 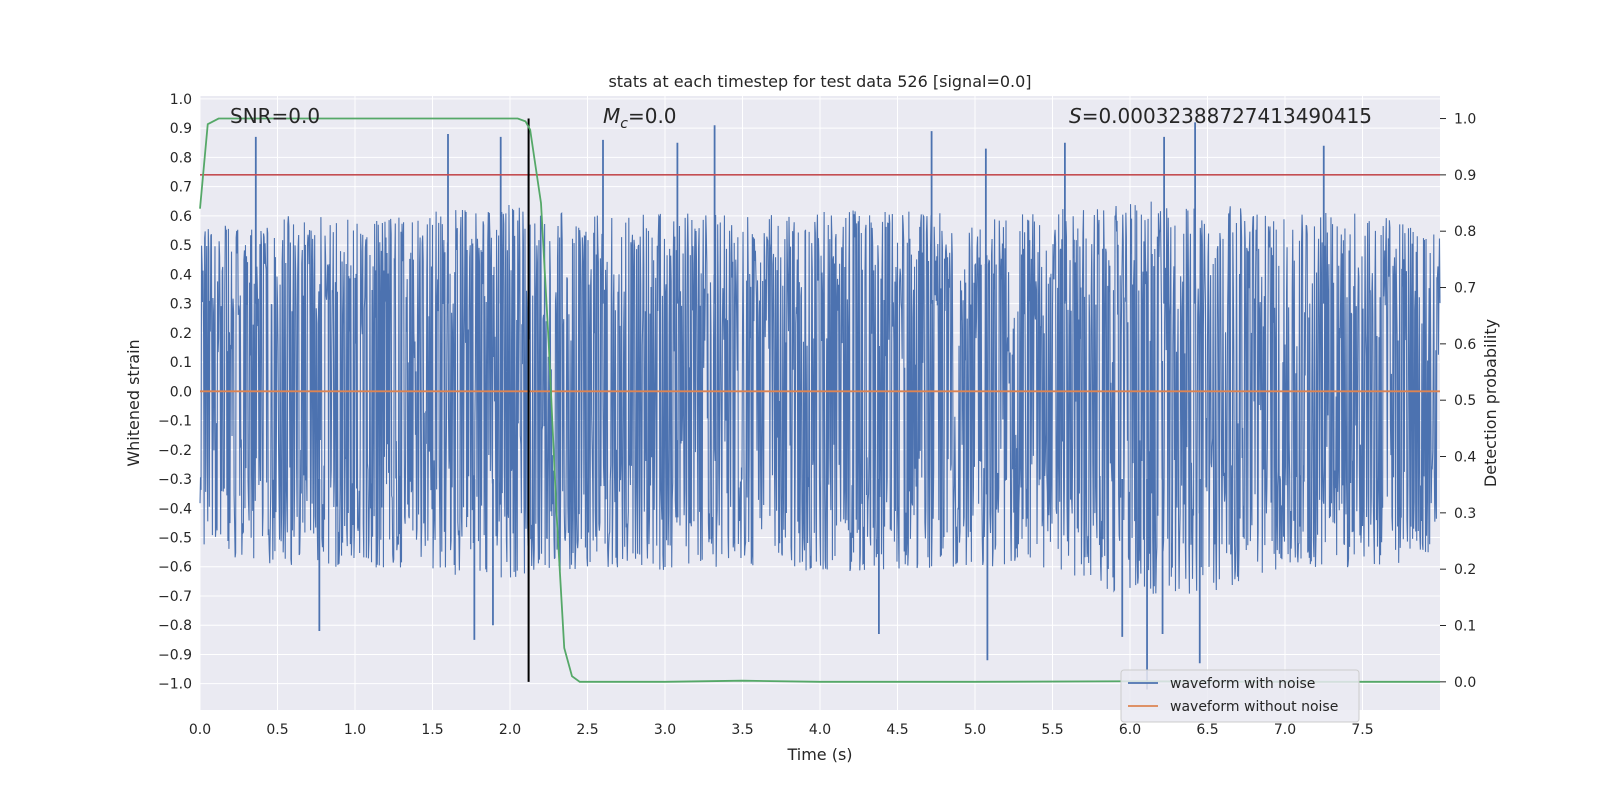 I want to click on y-left-tick-label-12: −0.2, so click(x=175, y=451).